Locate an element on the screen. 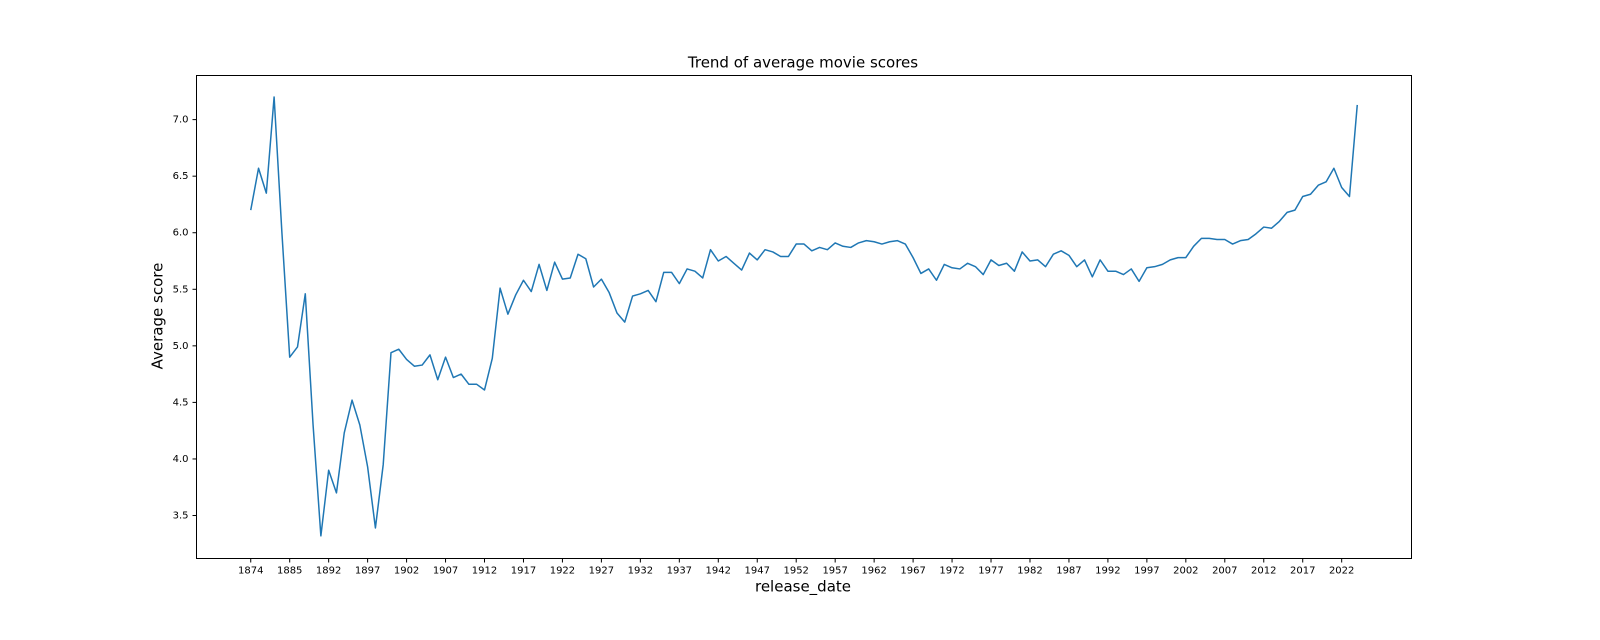 The height and width of the screenshot is (640, 1600). y-tick-label: 5.5 is located at coordinates (181, 289).